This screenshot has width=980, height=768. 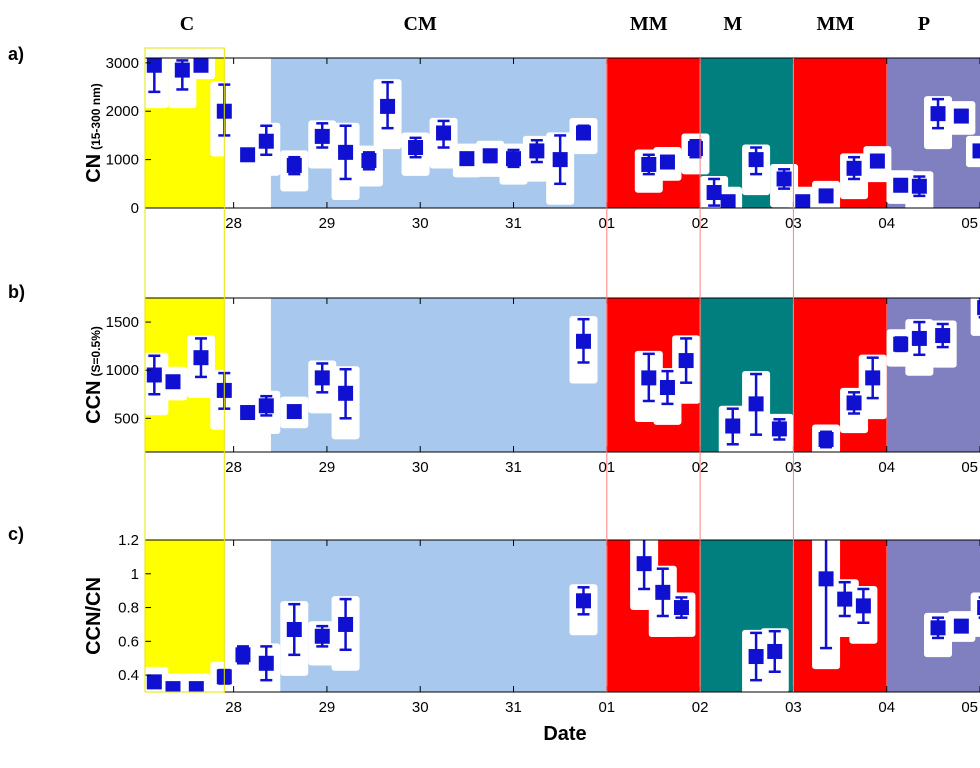 I want to click on segment-label-c: C, so click(x=187, y=24).